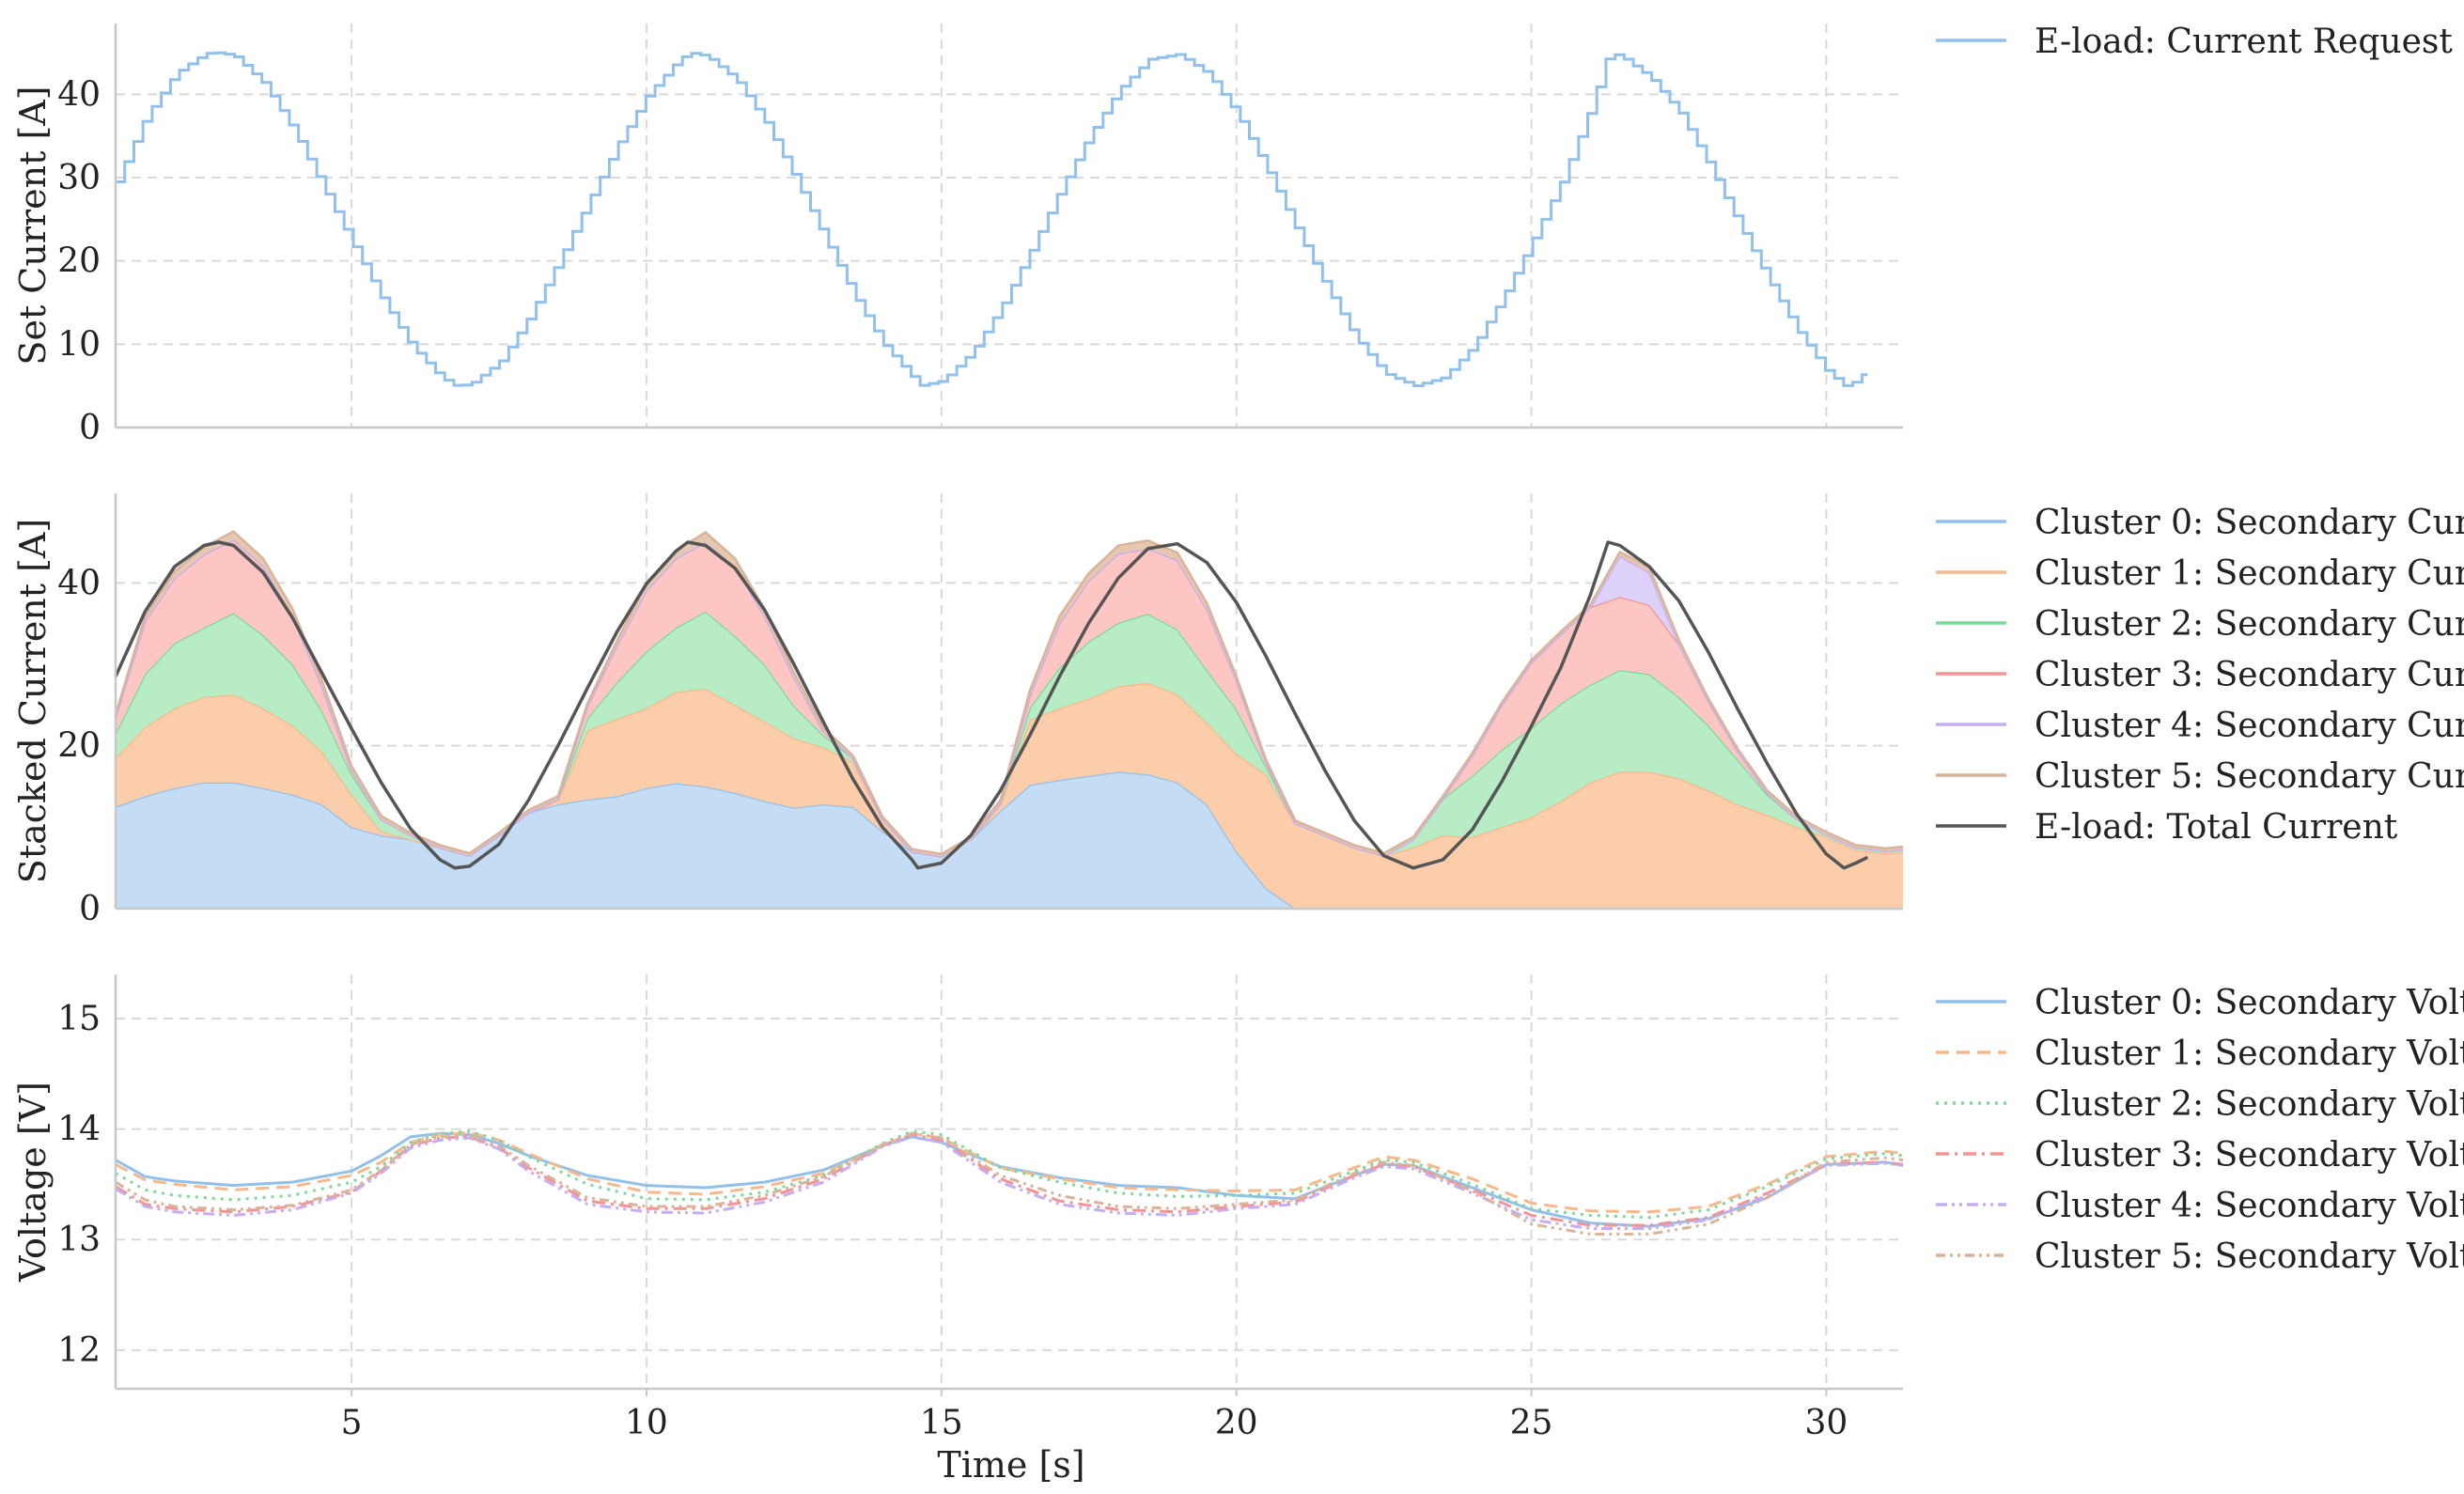 The width and height of the screenshot is (2464, 1494). What do you see at coordinates (2249, 1104) in the screenshot?
I see `legend-entry-label: Cluster 2: Secondary Voltage` at bounding box center [2249, 1104].